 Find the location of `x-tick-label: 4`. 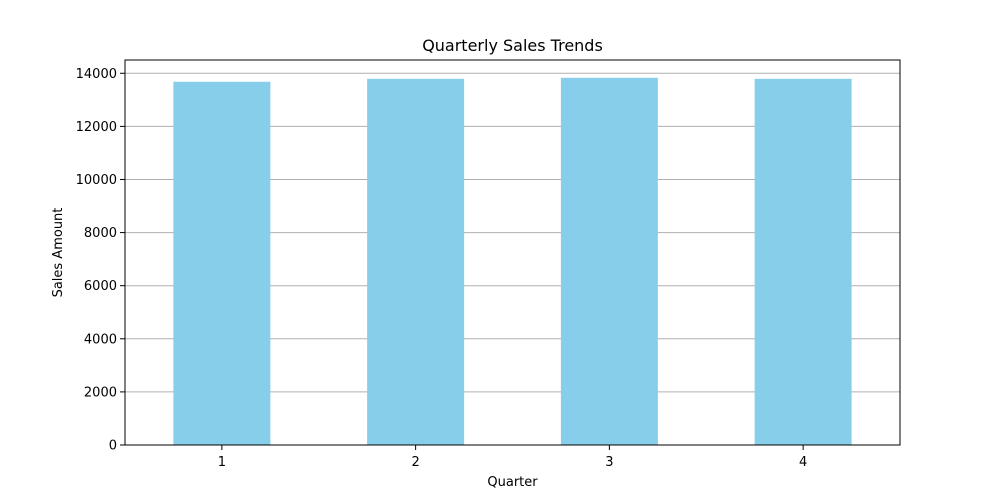

x-tick-label: 4 is located at coordinates (803, 462).